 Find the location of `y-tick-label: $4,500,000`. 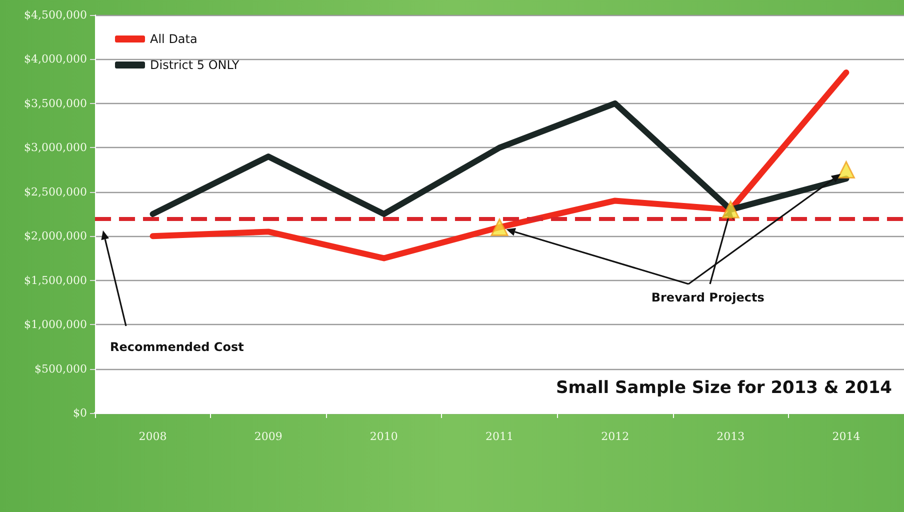

y-tick-label: $4,500,000 is located at coordinates (55, 15).